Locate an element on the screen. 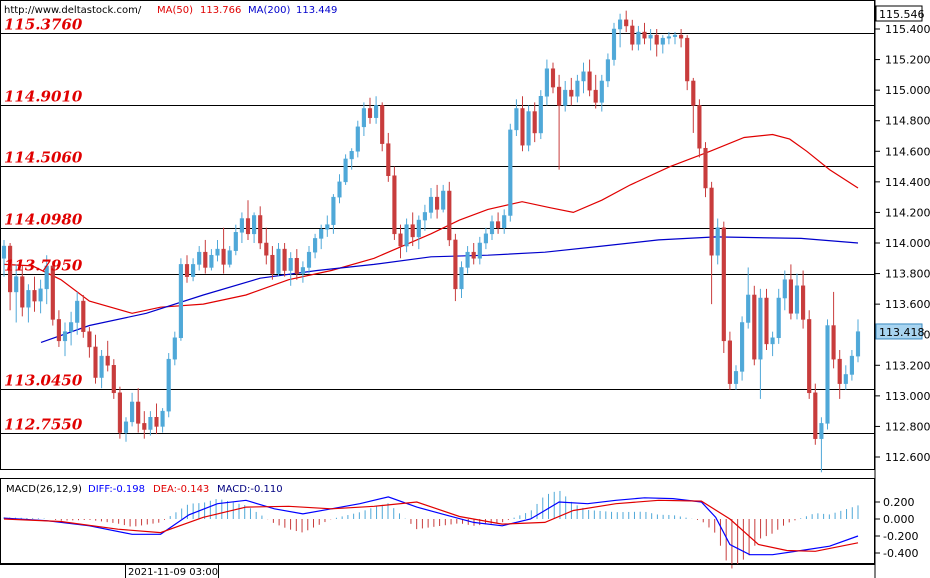 The image size is (930, 578). macd-tick-label: -0.200 is located at coordinates (900, 536).